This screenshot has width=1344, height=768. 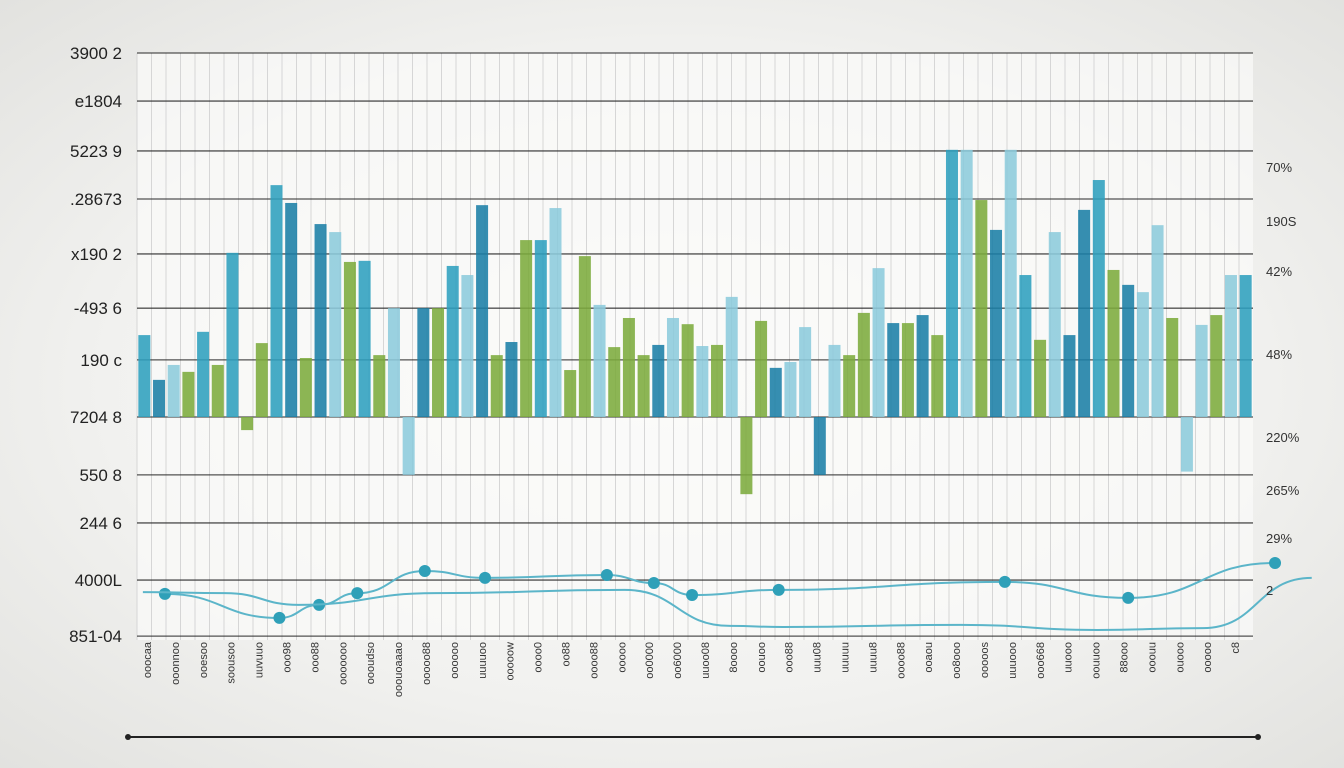 What do you see at coordinates (1279, 167) in the screenshot?
I see `right-tick-label: 70%` at bounding box center [1279, 167].